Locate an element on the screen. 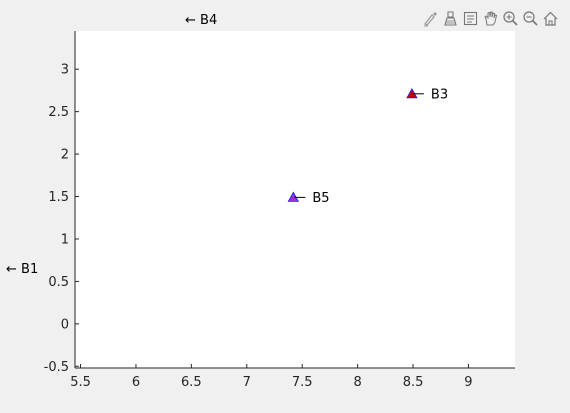  y-tick-label: 3 is located at coordinates (65, 70).